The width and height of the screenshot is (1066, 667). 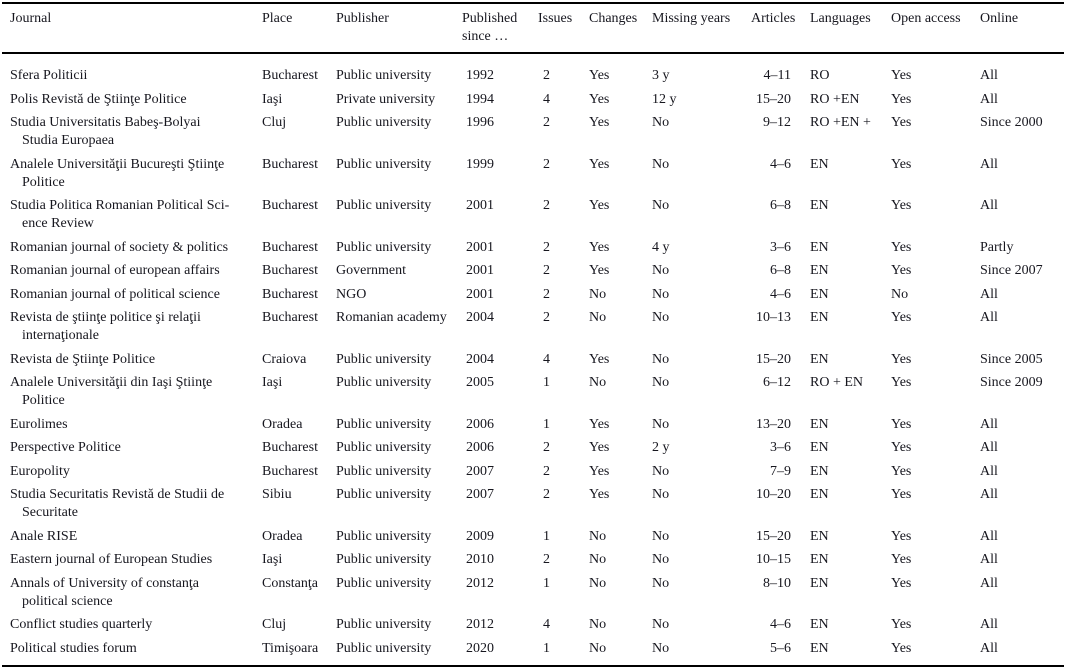 What do you see at coordinates (132, 472) in the screenshot?
I see `cell-journal: Europolity` at bounding box center [132, 472].